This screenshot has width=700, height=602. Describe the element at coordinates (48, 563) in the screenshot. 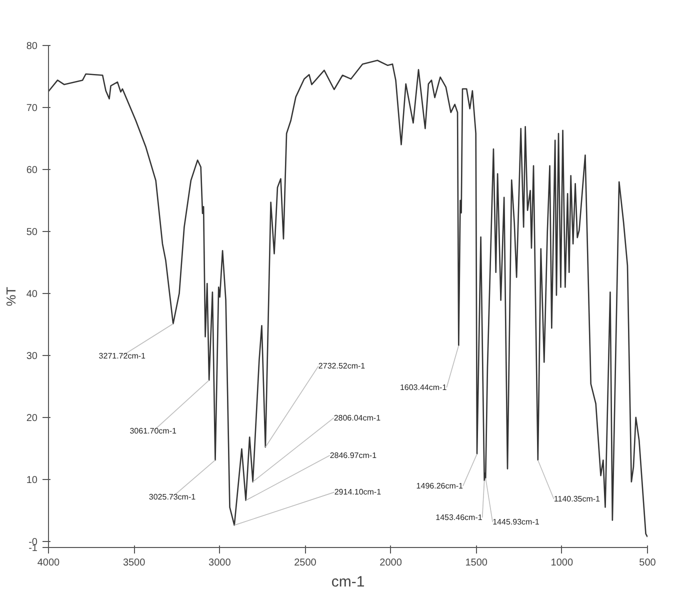

I see `x-tick-label: 4000` at that location.